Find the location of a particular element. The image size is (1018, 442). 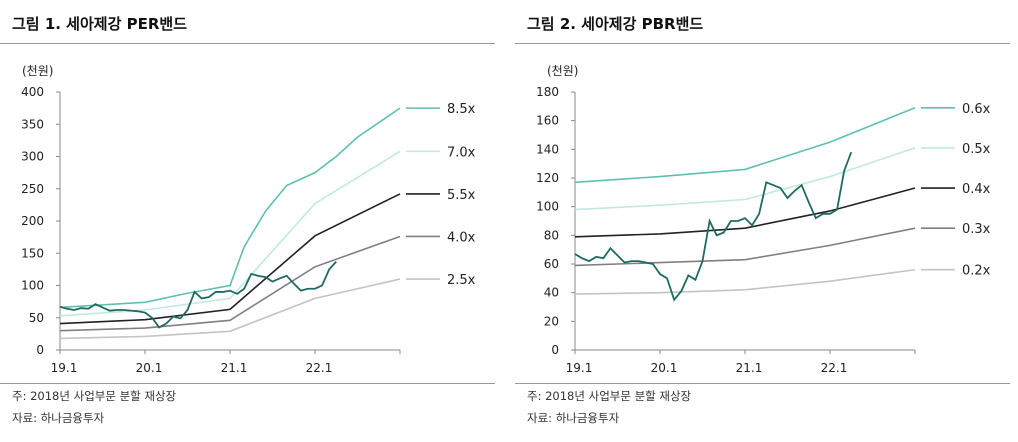

y-tick-label: 400 is located at coordinates (32, 92).